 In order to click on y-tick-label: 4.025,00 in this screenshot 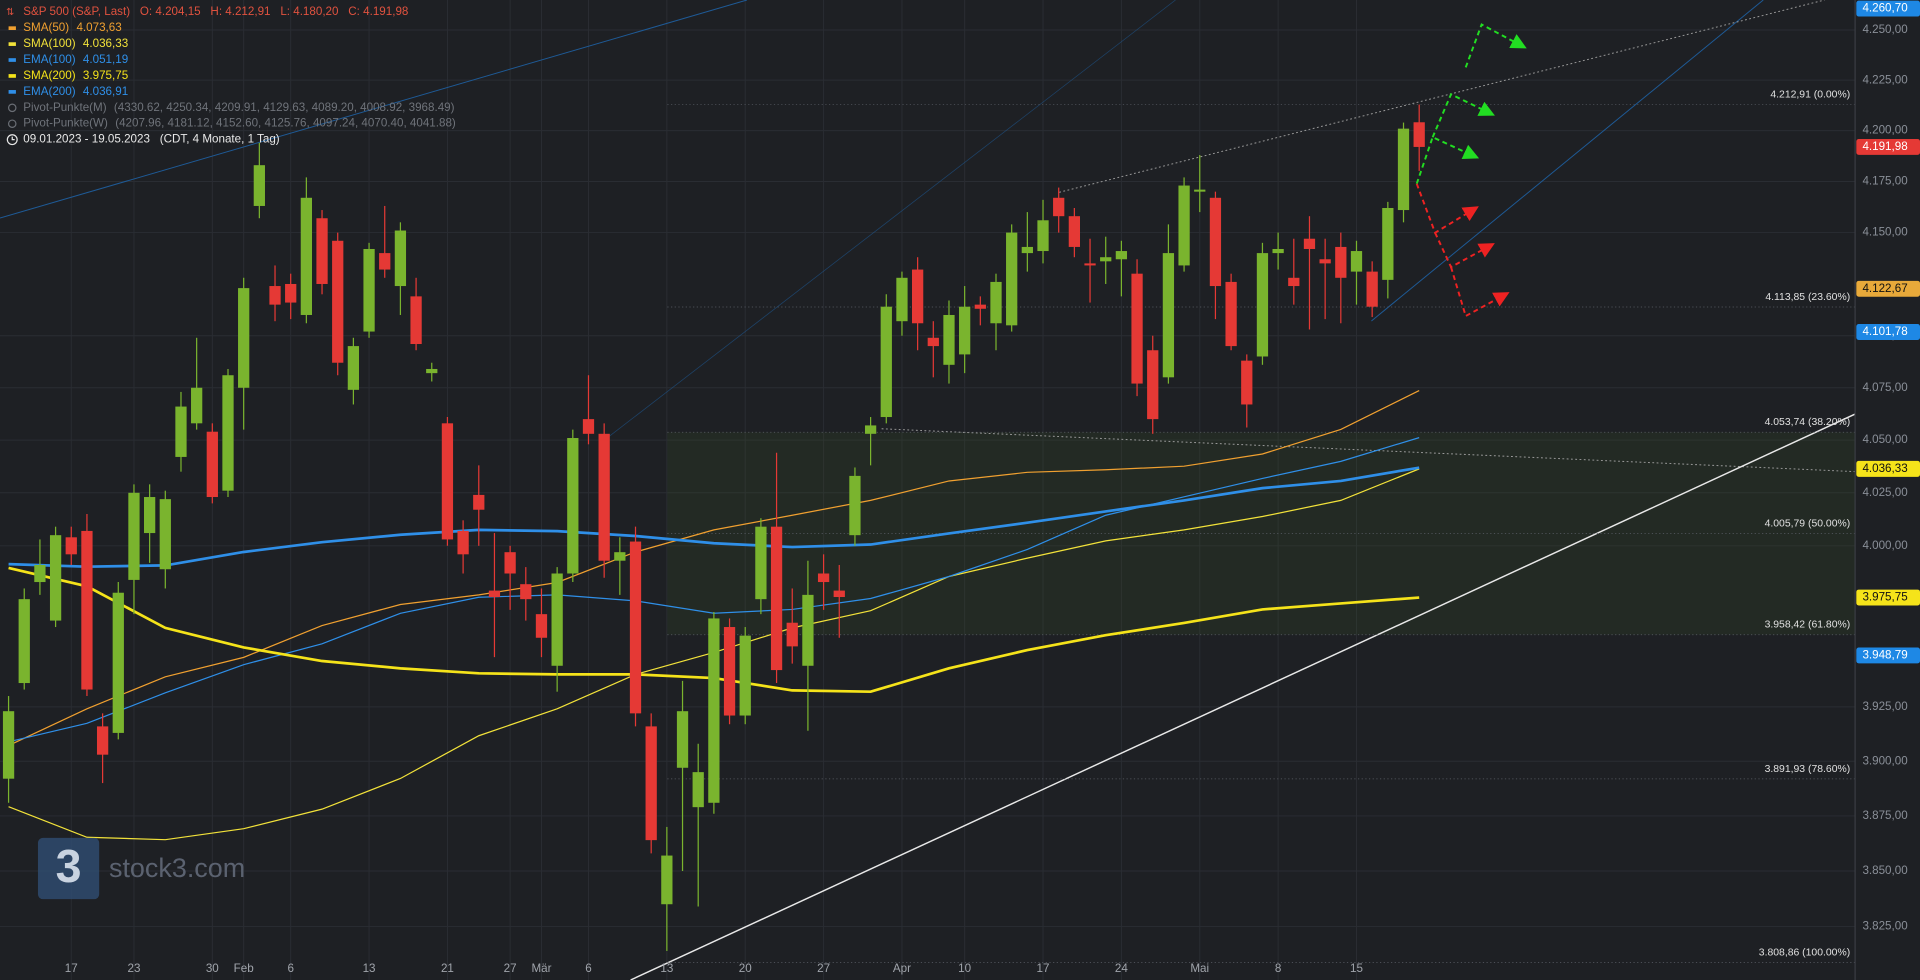, I will do `click(1885, 492)`.